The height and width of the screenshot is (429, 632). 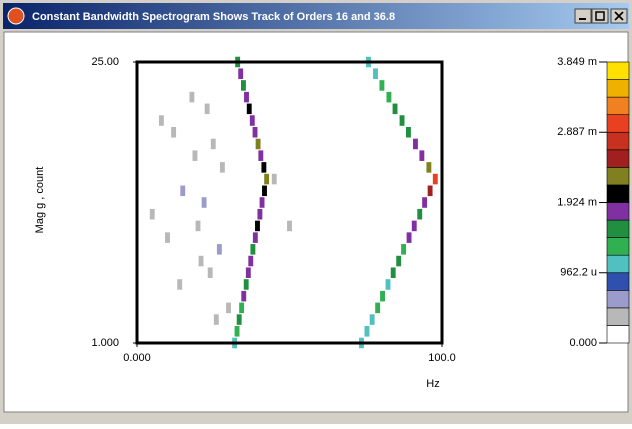 I want to click on close-icon, so click(x=619, y=16).